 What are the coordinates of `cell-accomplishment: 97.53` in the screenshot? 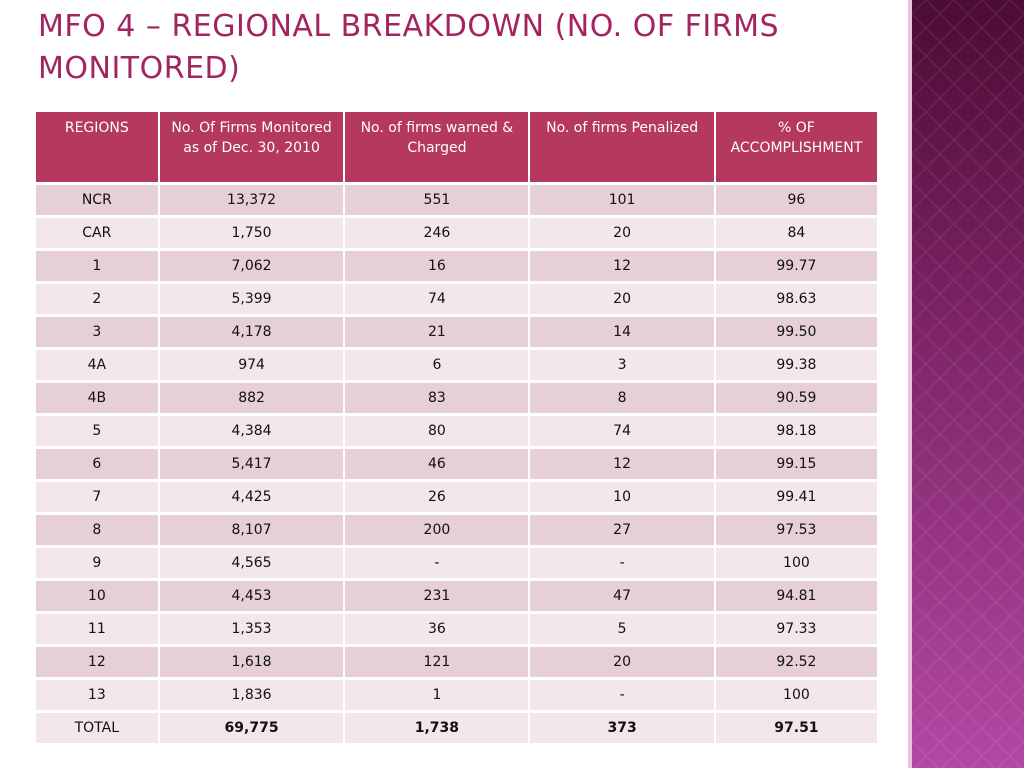 It's located at (796, 530).